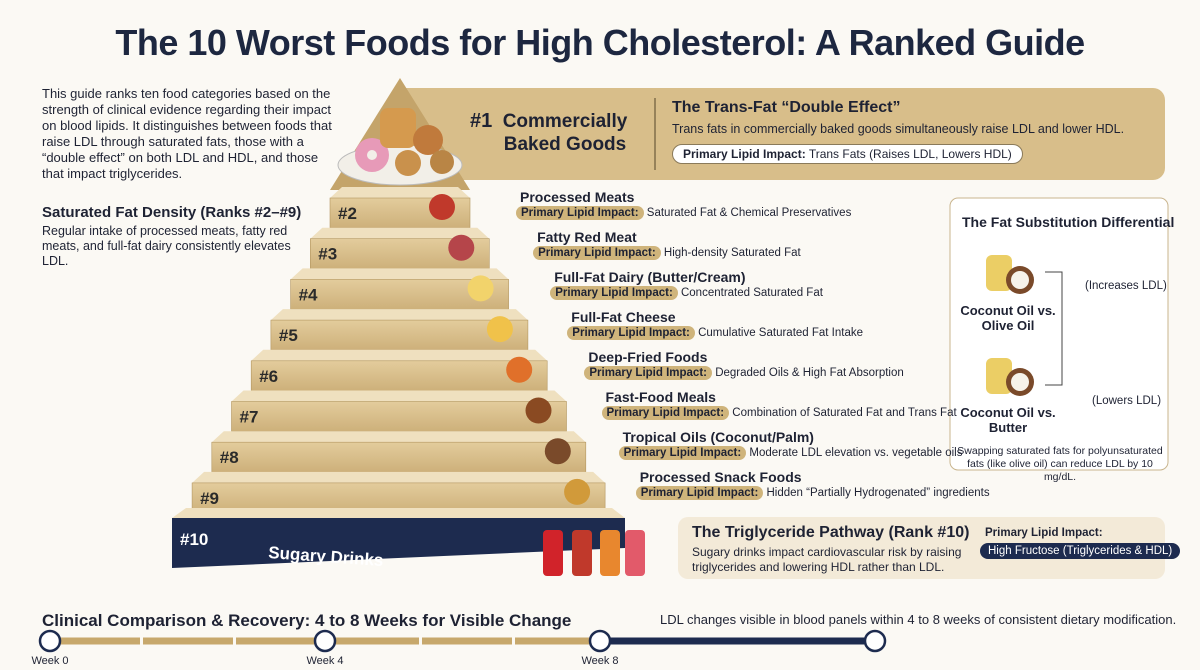  What do you see at coordinates (288, 335) in the screenshot?
I see `rank: #5` at bounding box center [288, 335].